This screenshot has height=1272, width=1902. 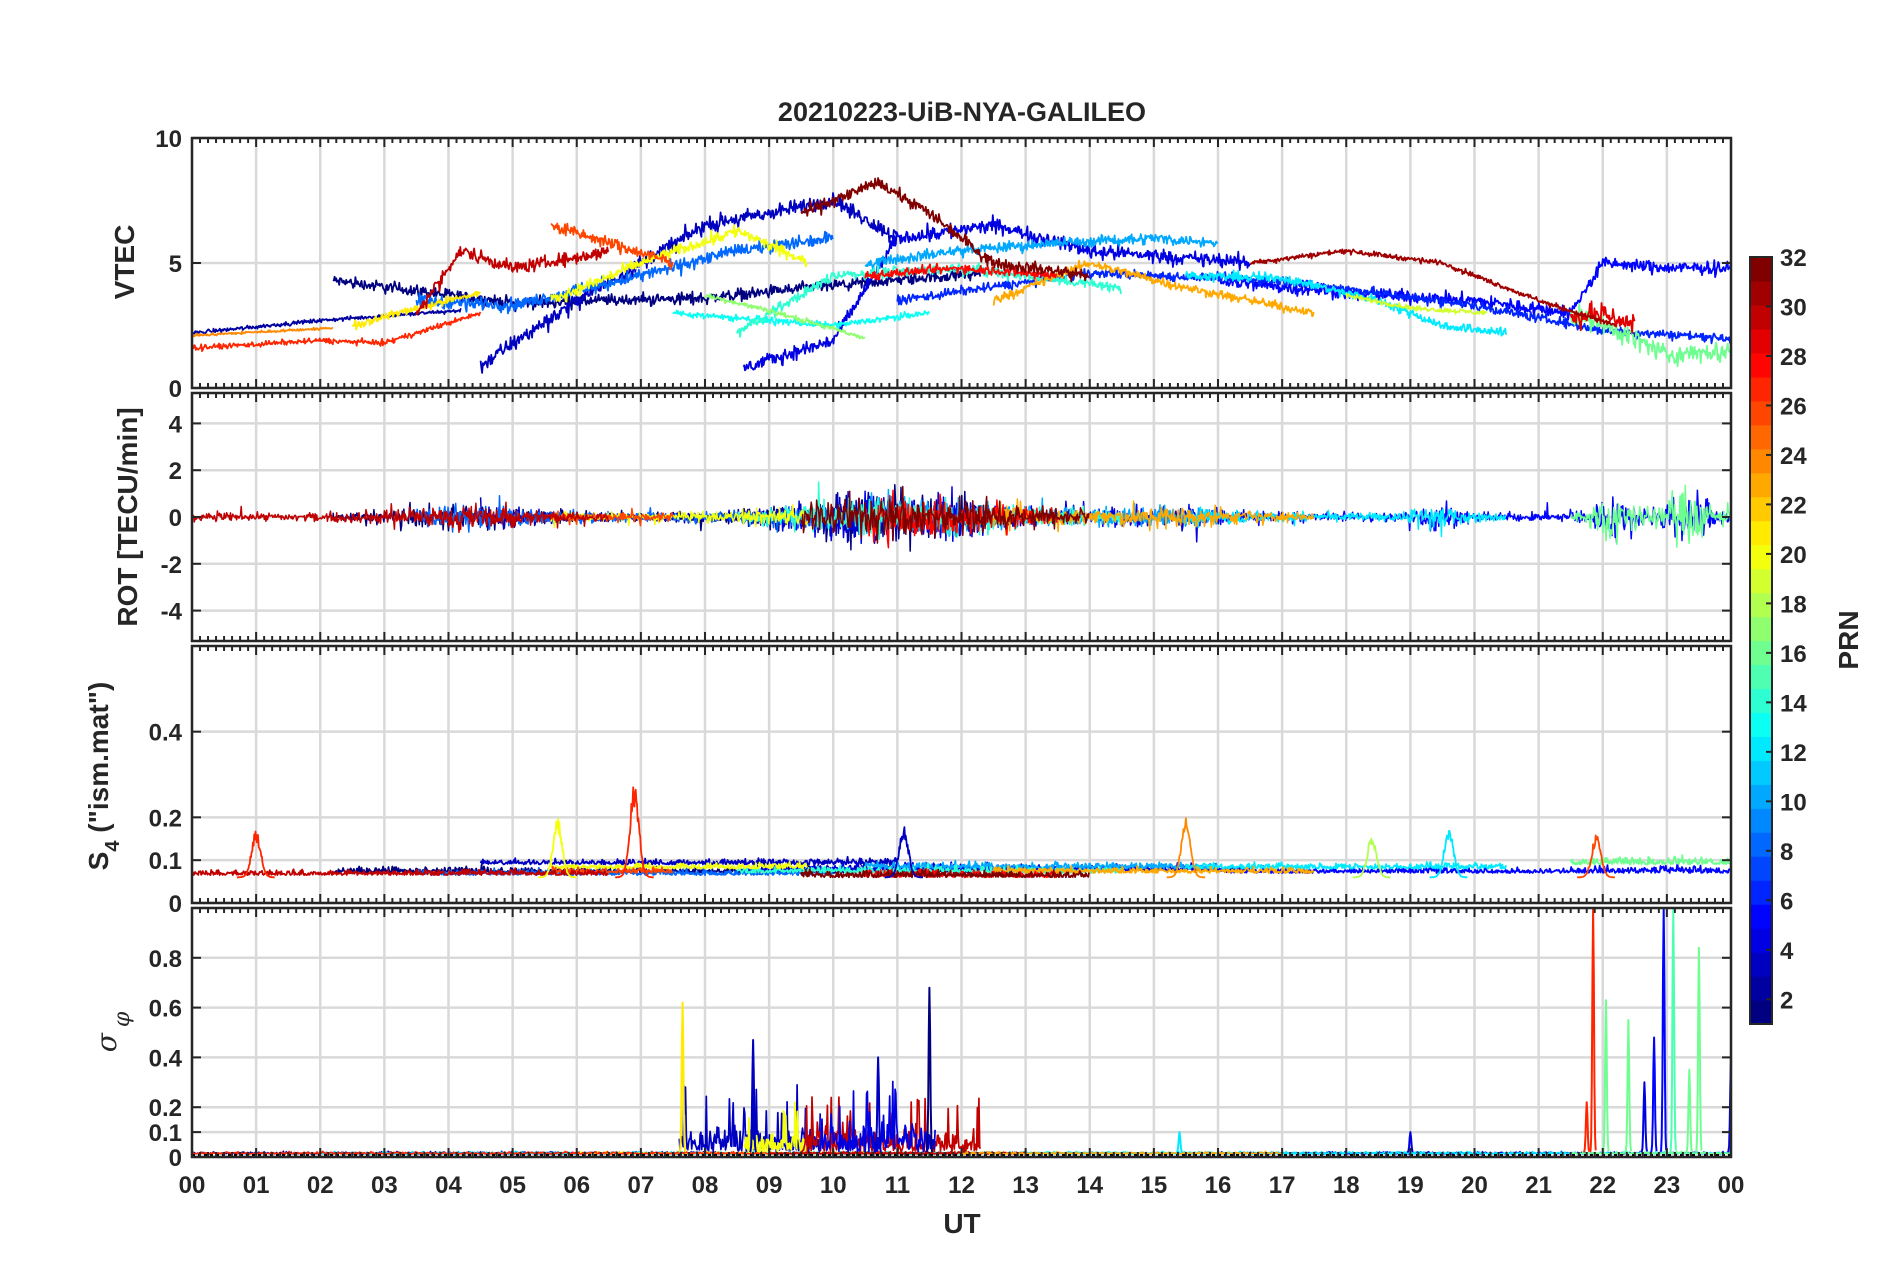 What do you see at coordinates (175, 264) in the screenshot?
I see `y-tick-label: 5` at bounding box center [175, 264].